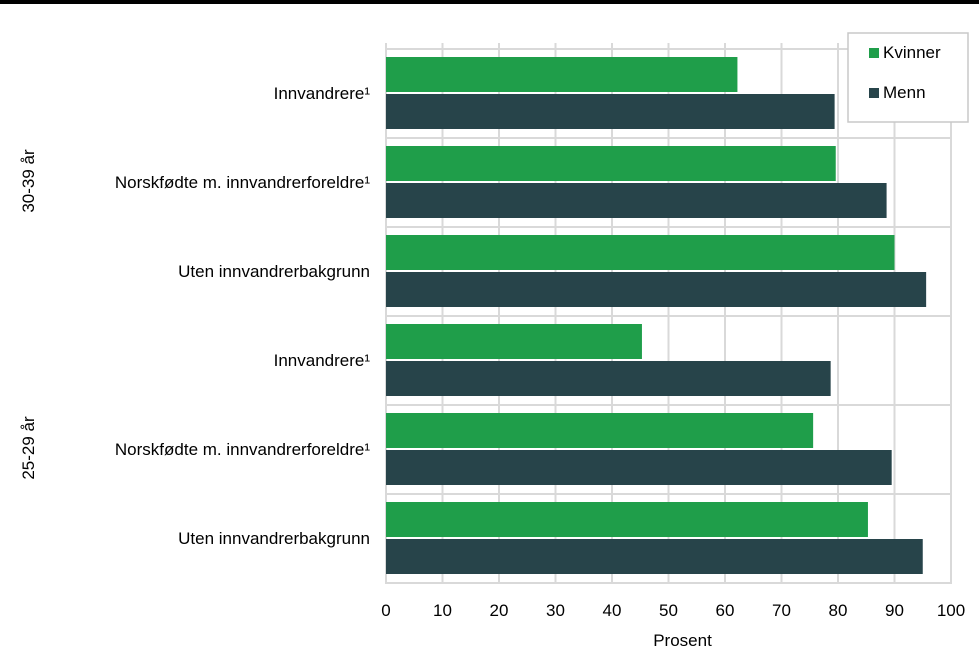 This screenshot has width=979, height=653. Describe the element at coordinates (912, 52) in the screenshot. I see `legend-label: Kvinner` at that location.